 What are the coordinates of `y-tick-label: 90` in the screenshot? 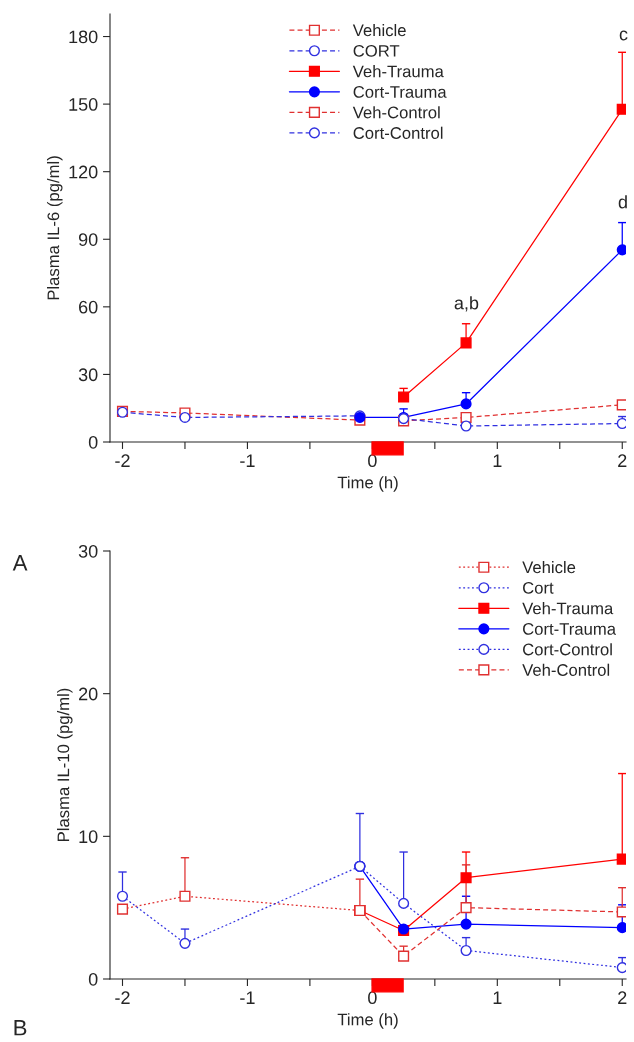 It's located at (88, 239).